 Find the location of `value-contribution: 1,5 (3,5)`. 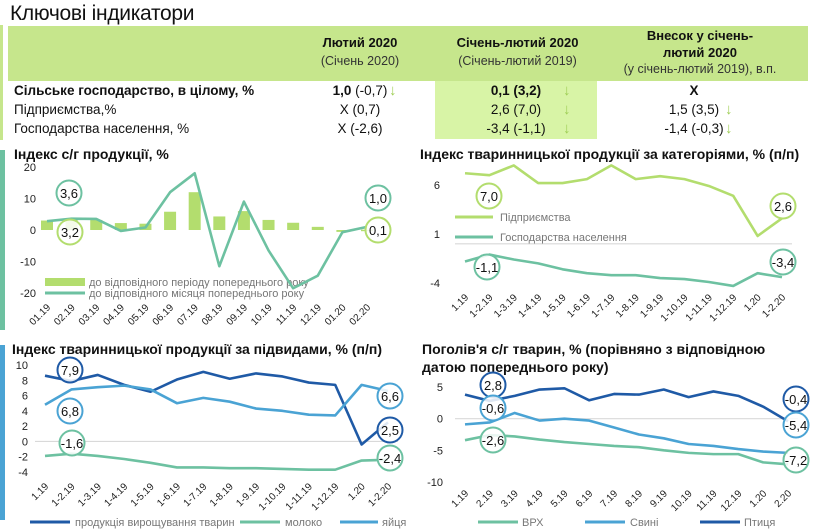

value-contribution: 1,5 (3,5) is located at coordinates (694, 109).